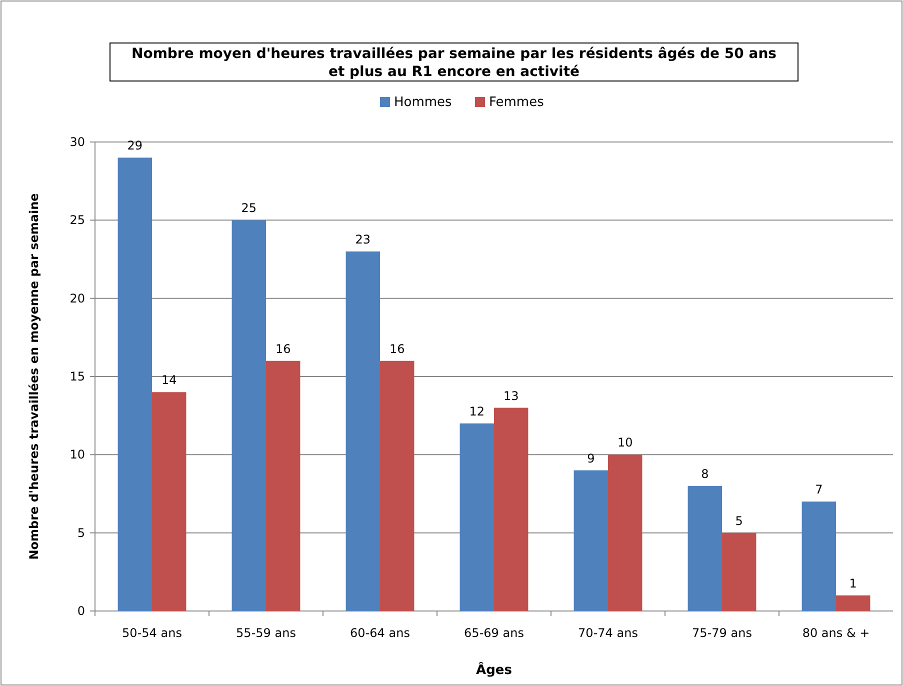 The image size is (903, 686). What do you see at coordinates (516, 102) in the screenshot?
I see `legend-label: Femmes` at bounding box center [516, 102].